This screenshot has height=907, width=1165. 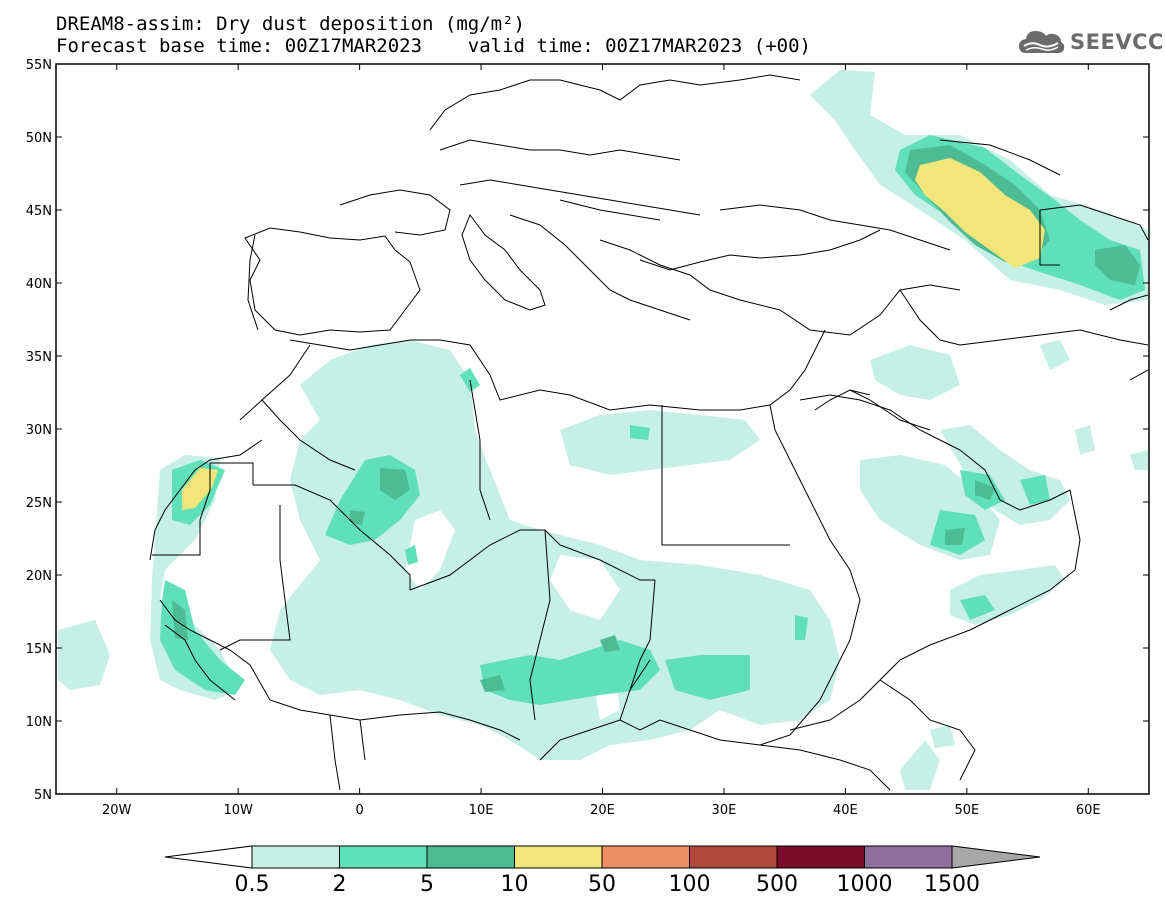 I want to click on lat-tick-label: 55N, so click(x=39, y=65).